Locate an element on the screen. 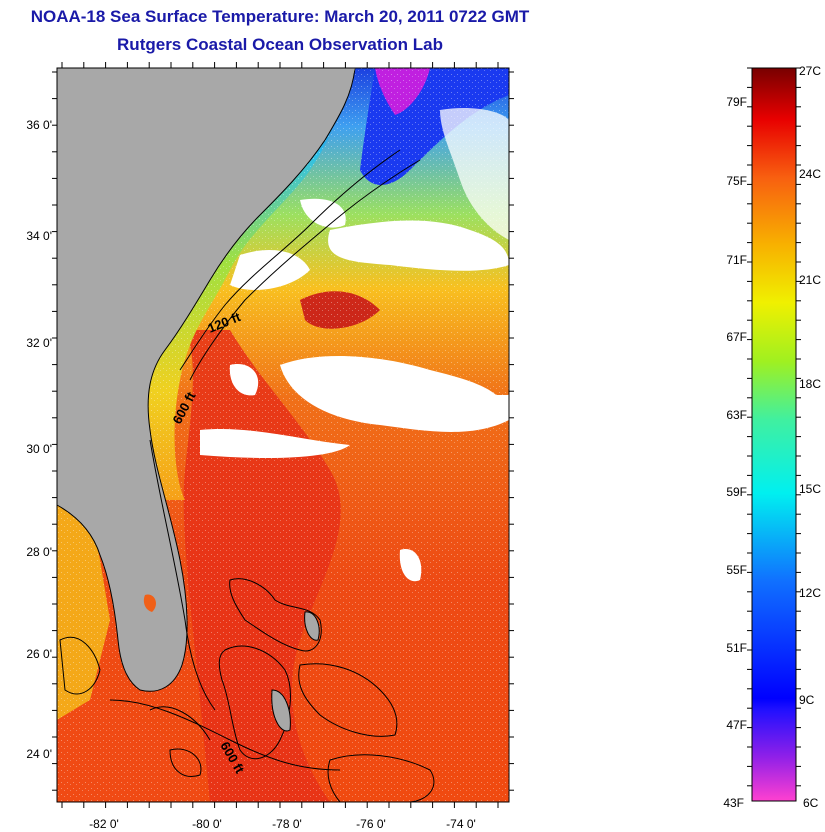  colorbar-f-label: 51F is located at coordinates (736, 648).